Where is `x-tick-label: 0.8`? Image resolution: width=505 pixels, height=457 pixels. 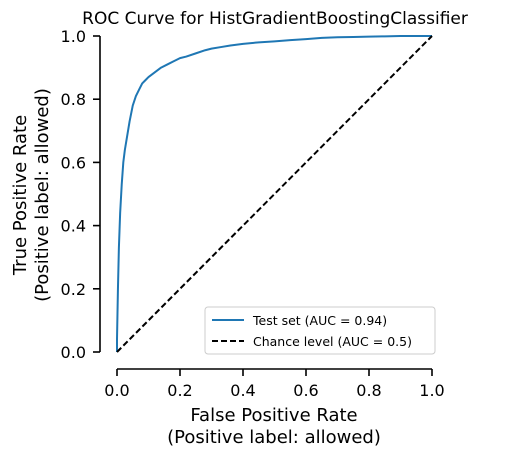 x-tick-label: 0.8 is located at coordinates (368, 390).